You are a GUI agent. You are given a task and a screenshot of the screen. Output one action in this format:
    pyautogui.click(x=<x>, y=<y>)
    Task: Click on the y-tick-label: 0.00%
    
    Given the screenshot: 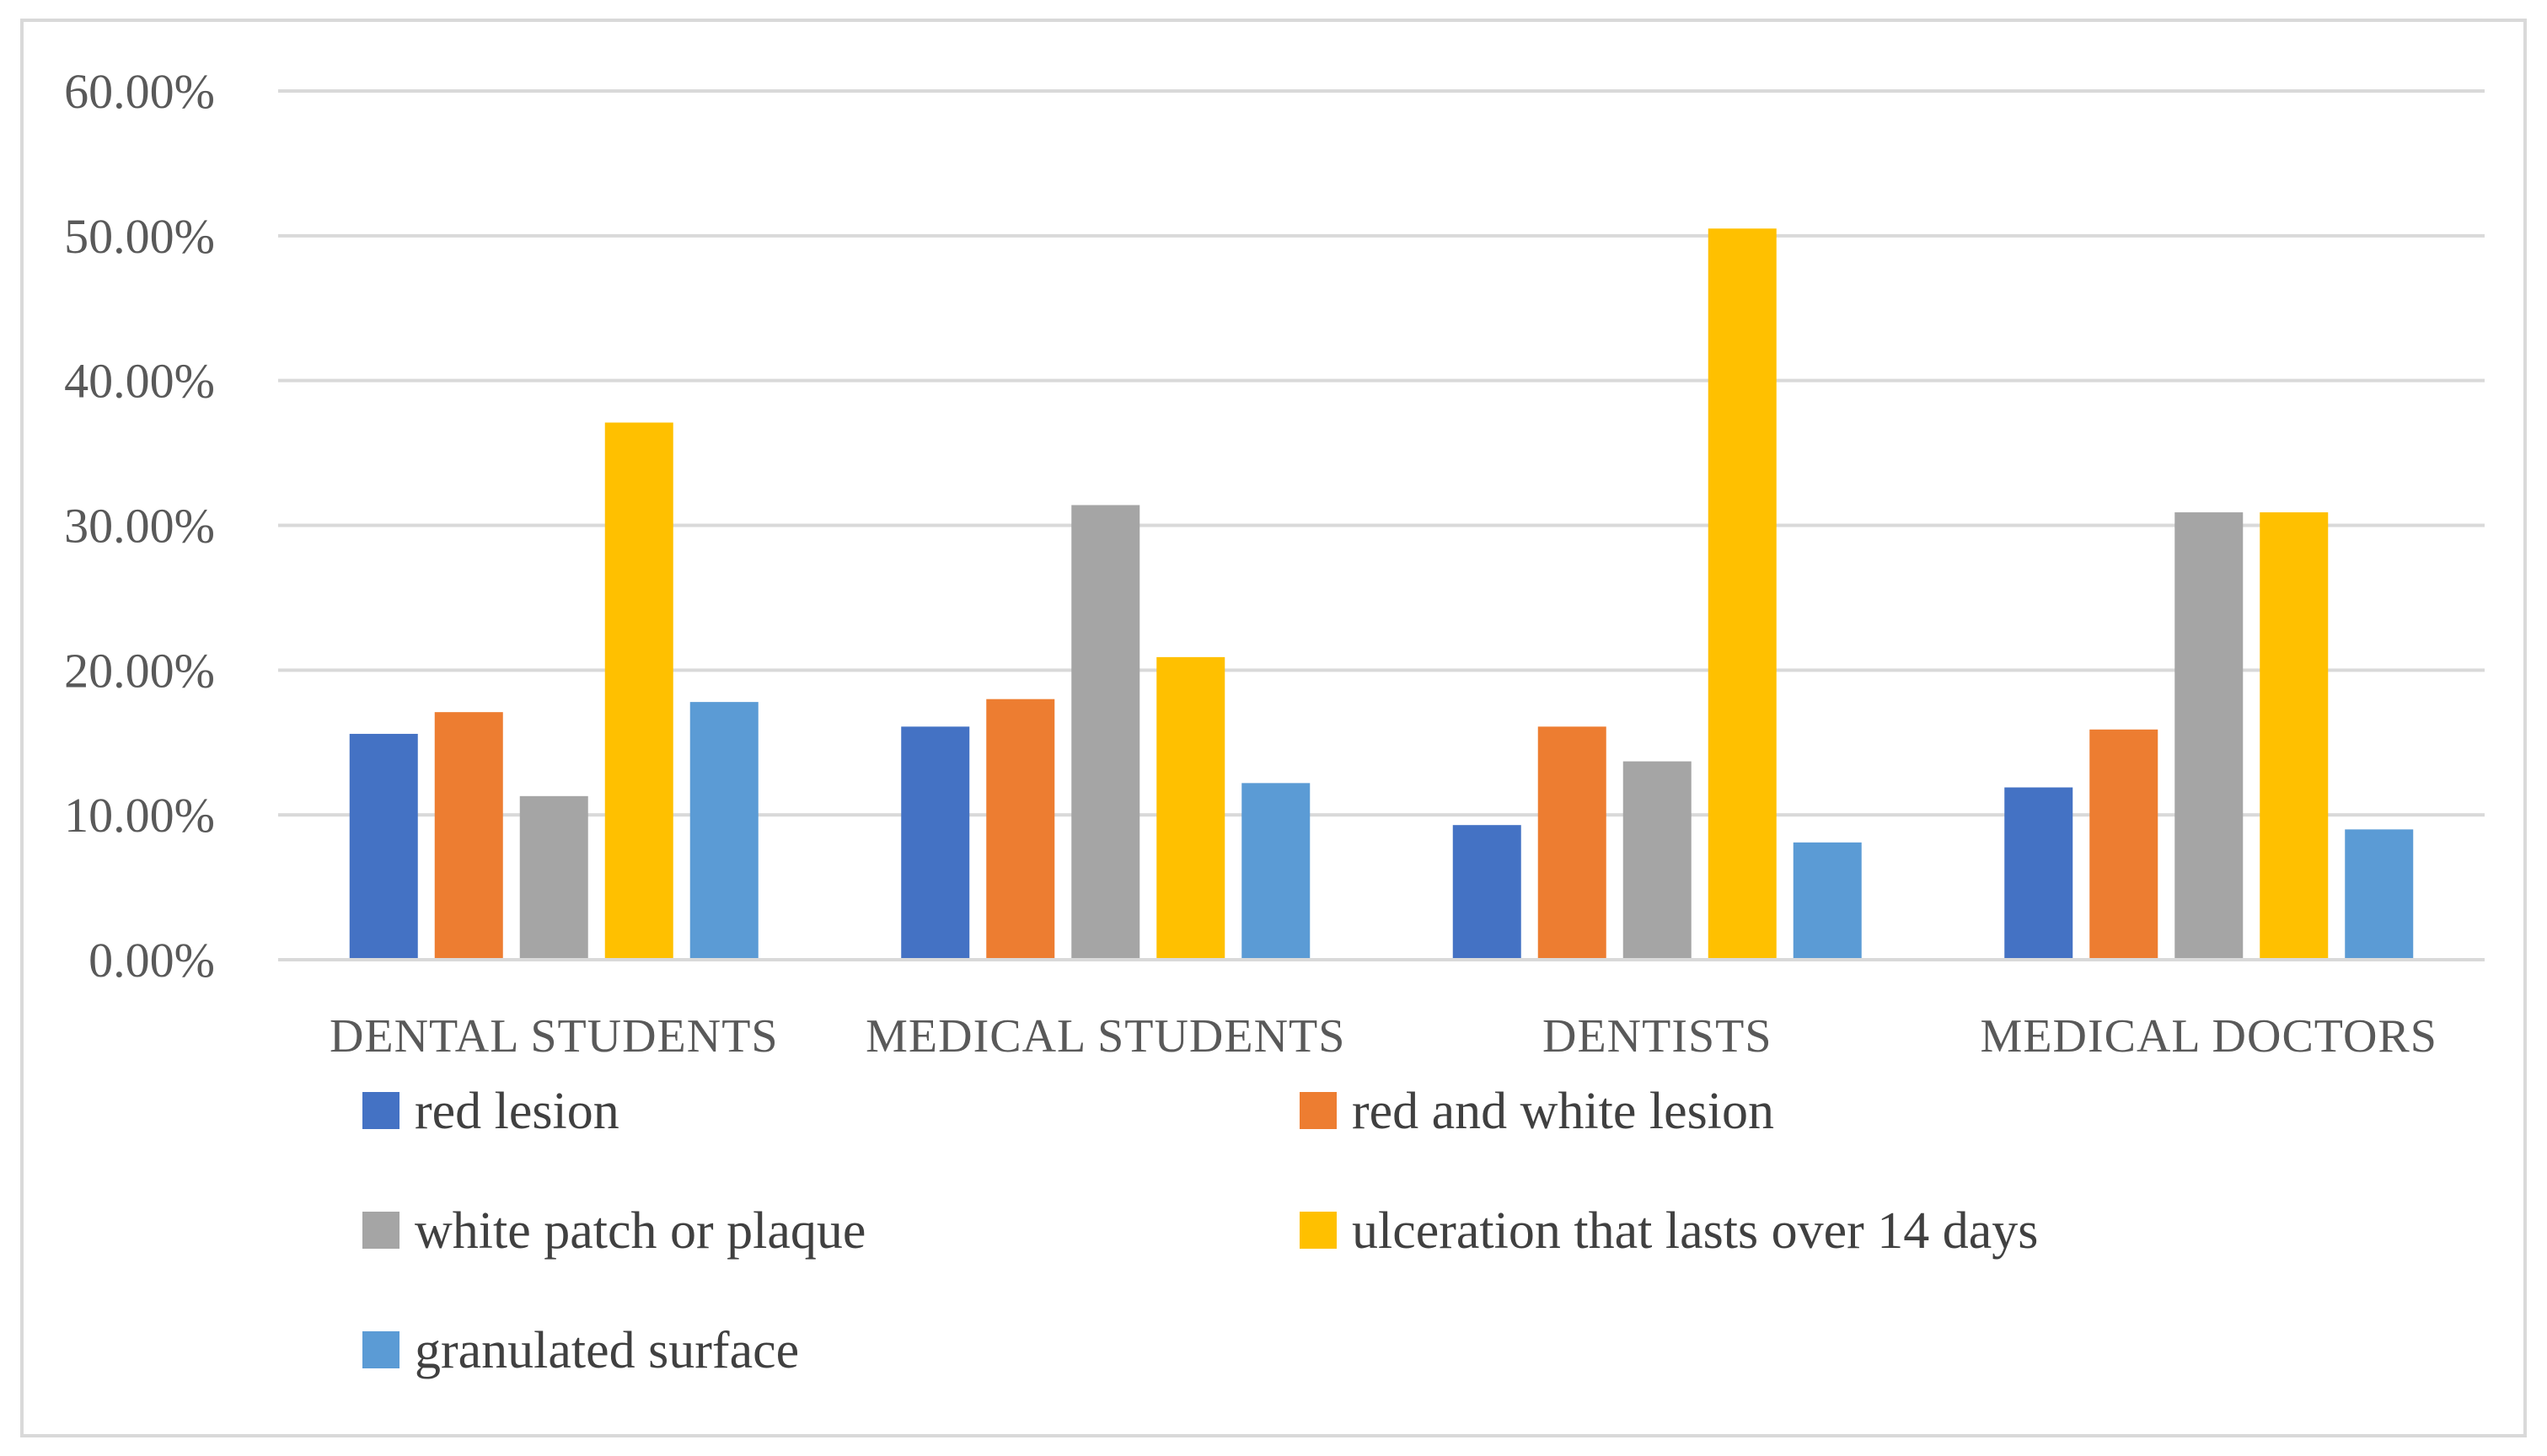 What is the action you would take?
    pyautogui.click(x=151, y=960)
    